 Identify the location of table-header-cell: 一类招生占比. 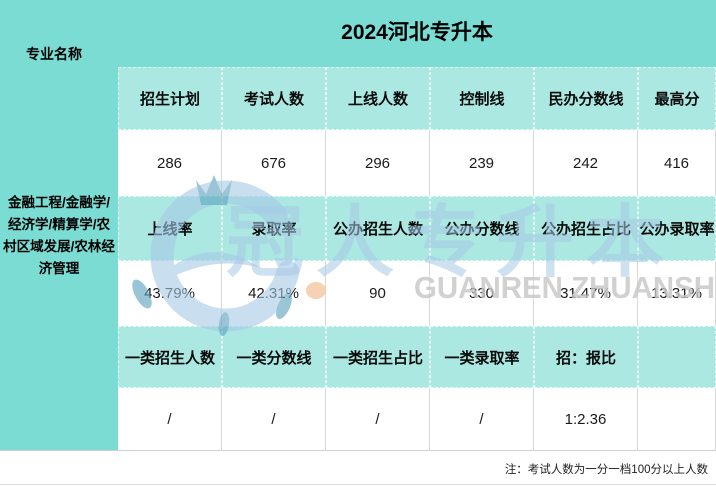
(378, 357).